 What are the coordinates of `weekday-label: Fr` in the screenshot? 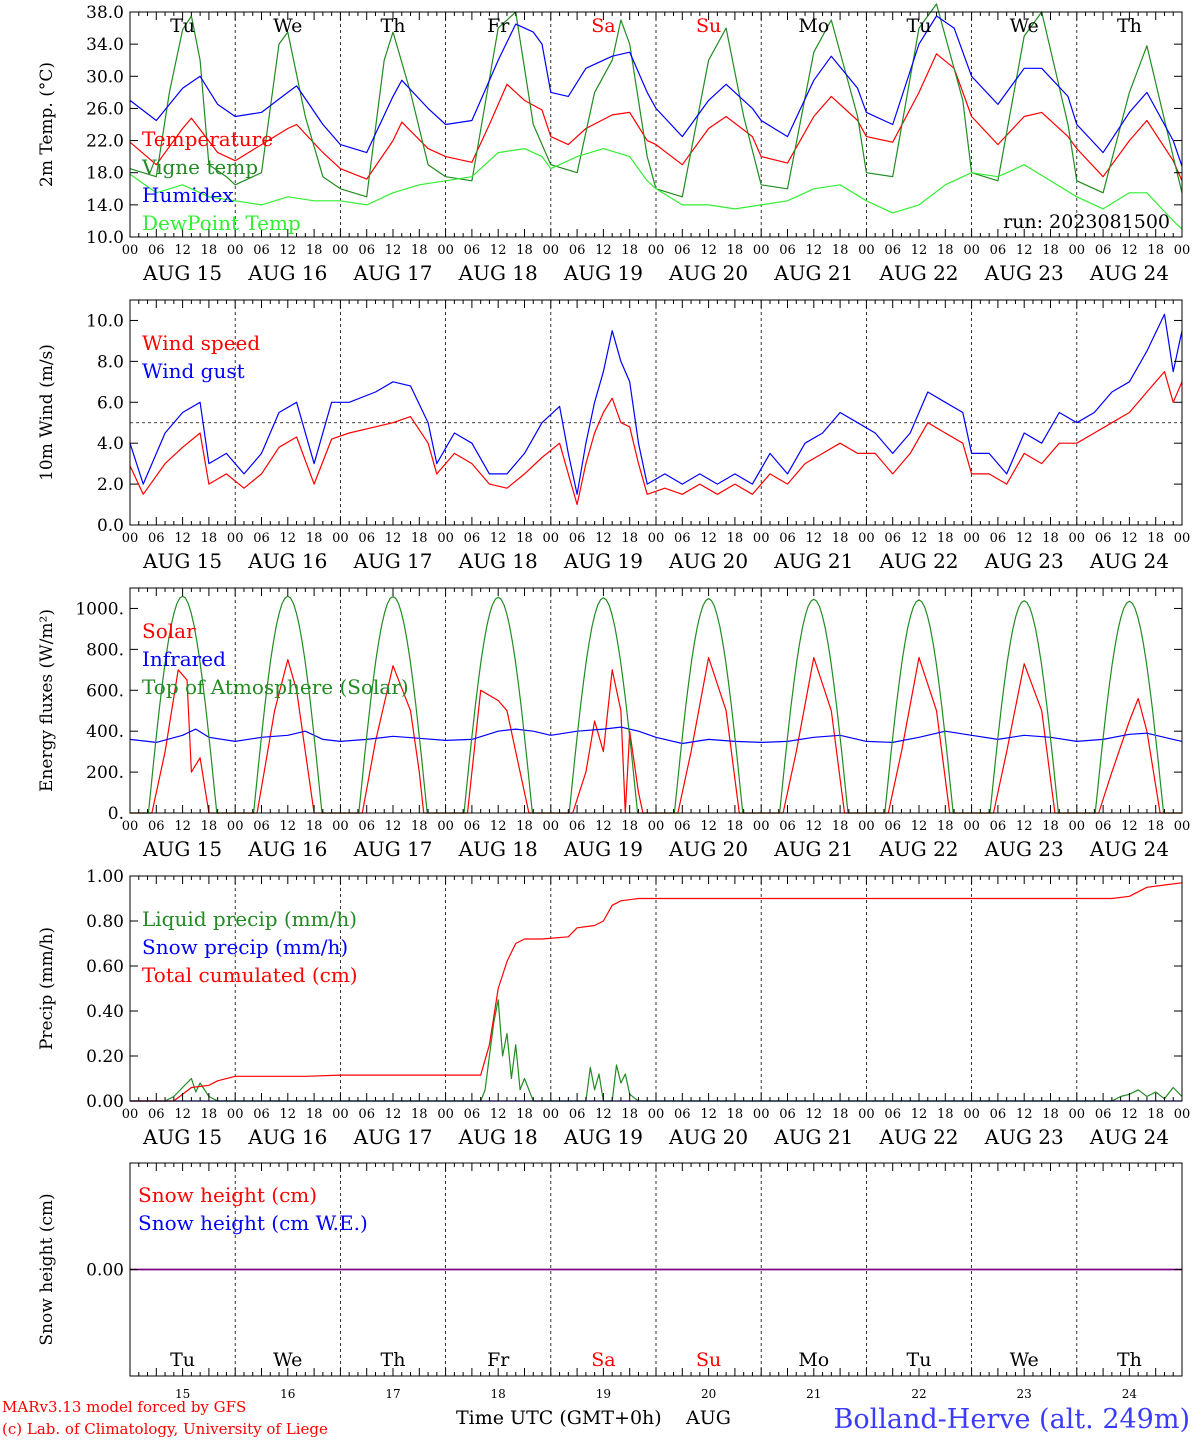 It's located at (498, 26).